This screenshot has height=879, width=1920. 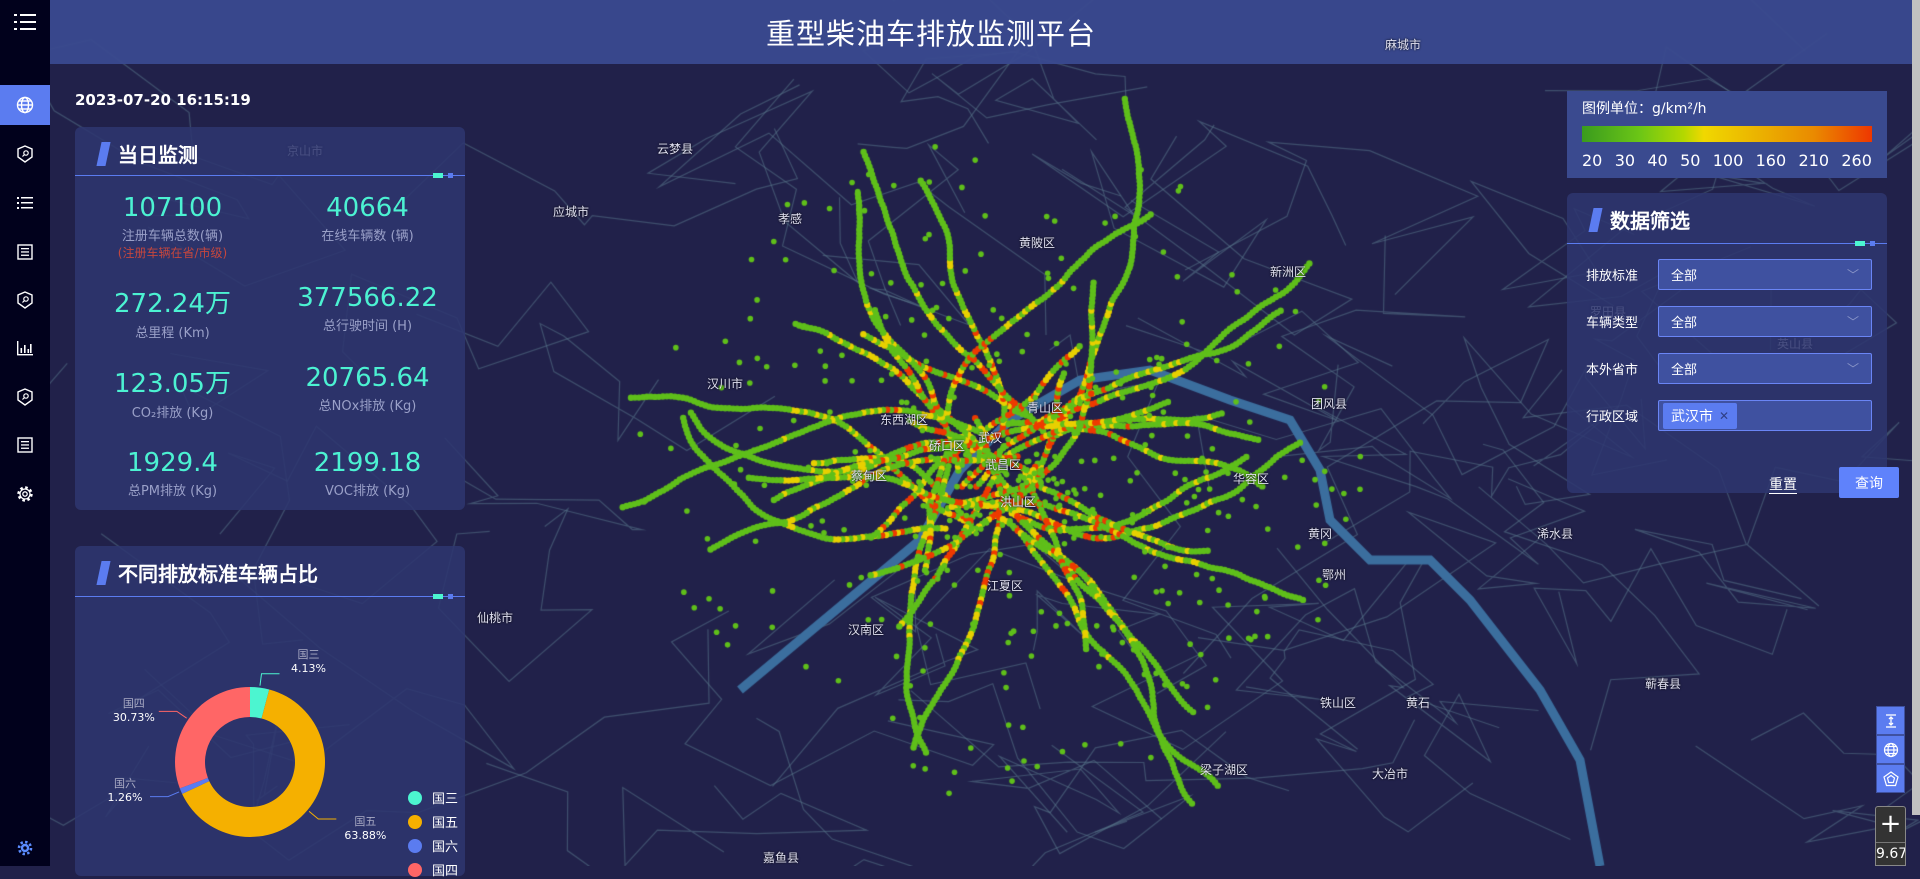 What do you see at coordinates (172, 304) in the screenshot?
I see `stat-value: 272.24万` at bounding box center [172, 304].